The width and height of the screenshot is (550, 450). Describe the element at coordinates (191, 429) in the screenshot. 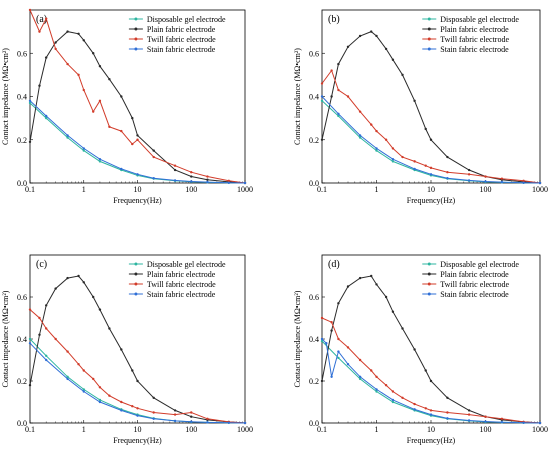

I see `x-tick-label: 100` at that location.